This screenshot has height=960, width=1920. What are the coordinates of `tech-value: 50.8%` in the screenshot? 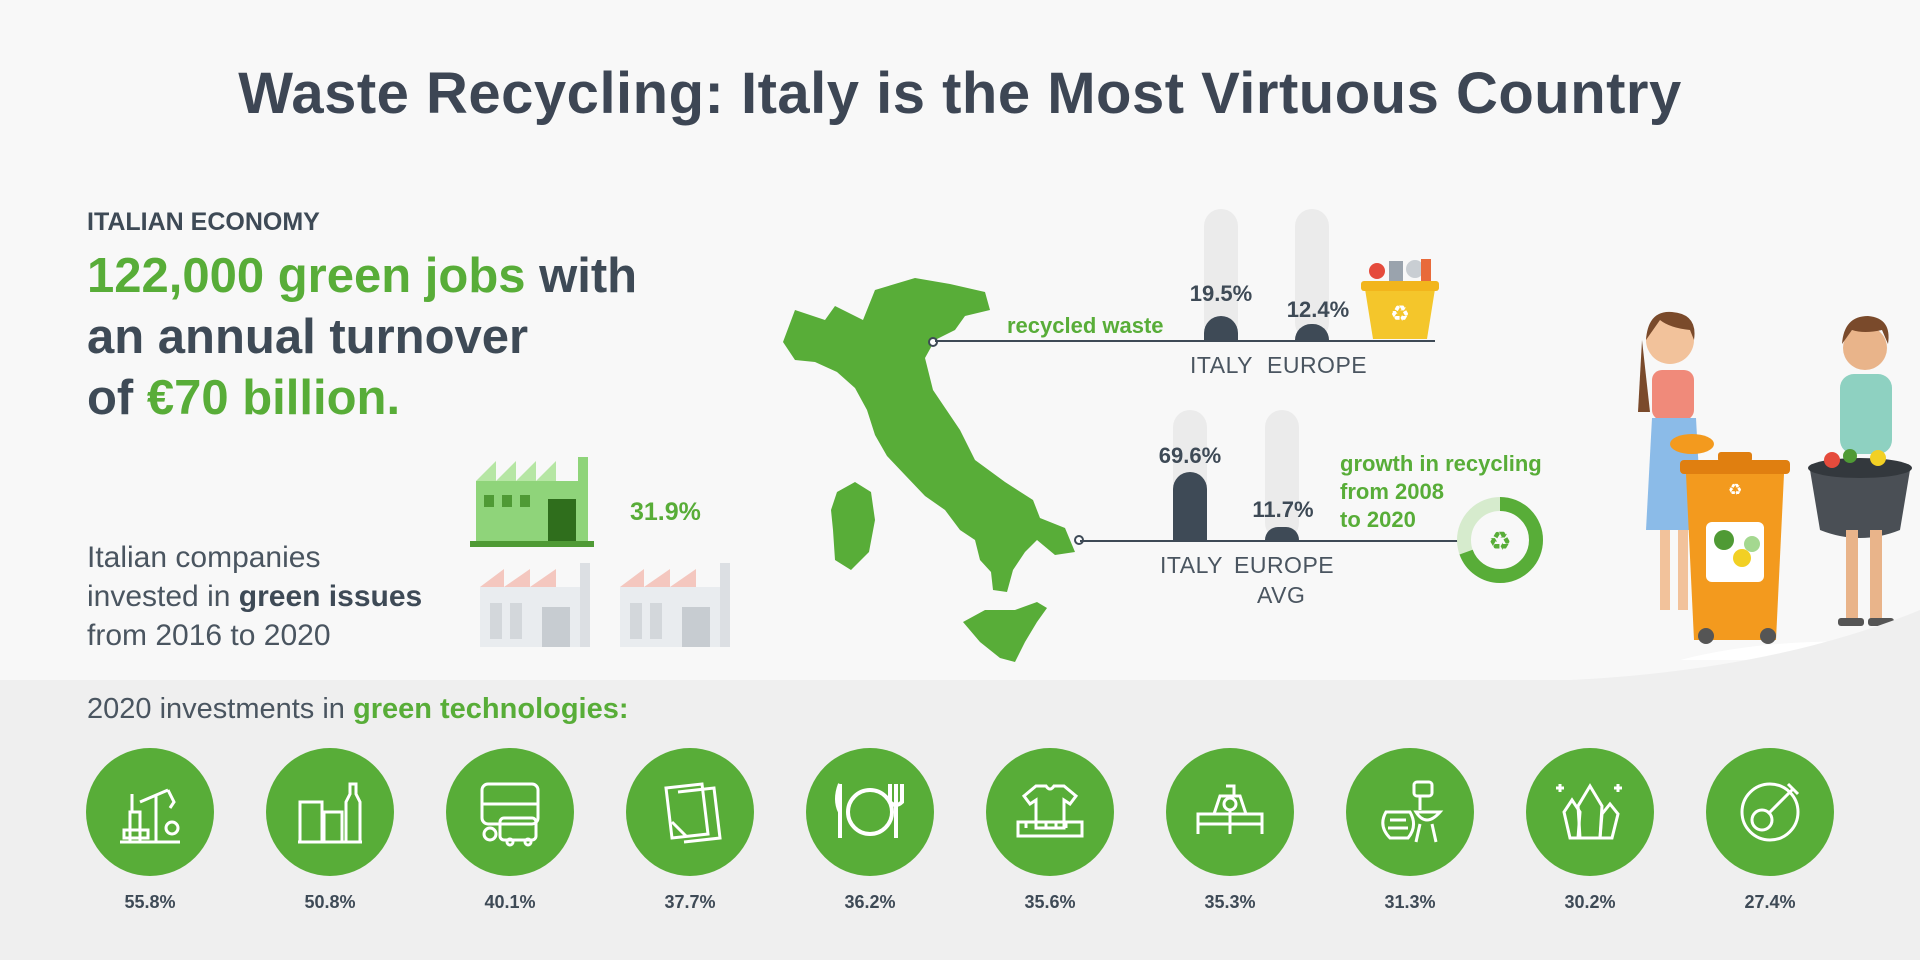 It's located at (330, 902).